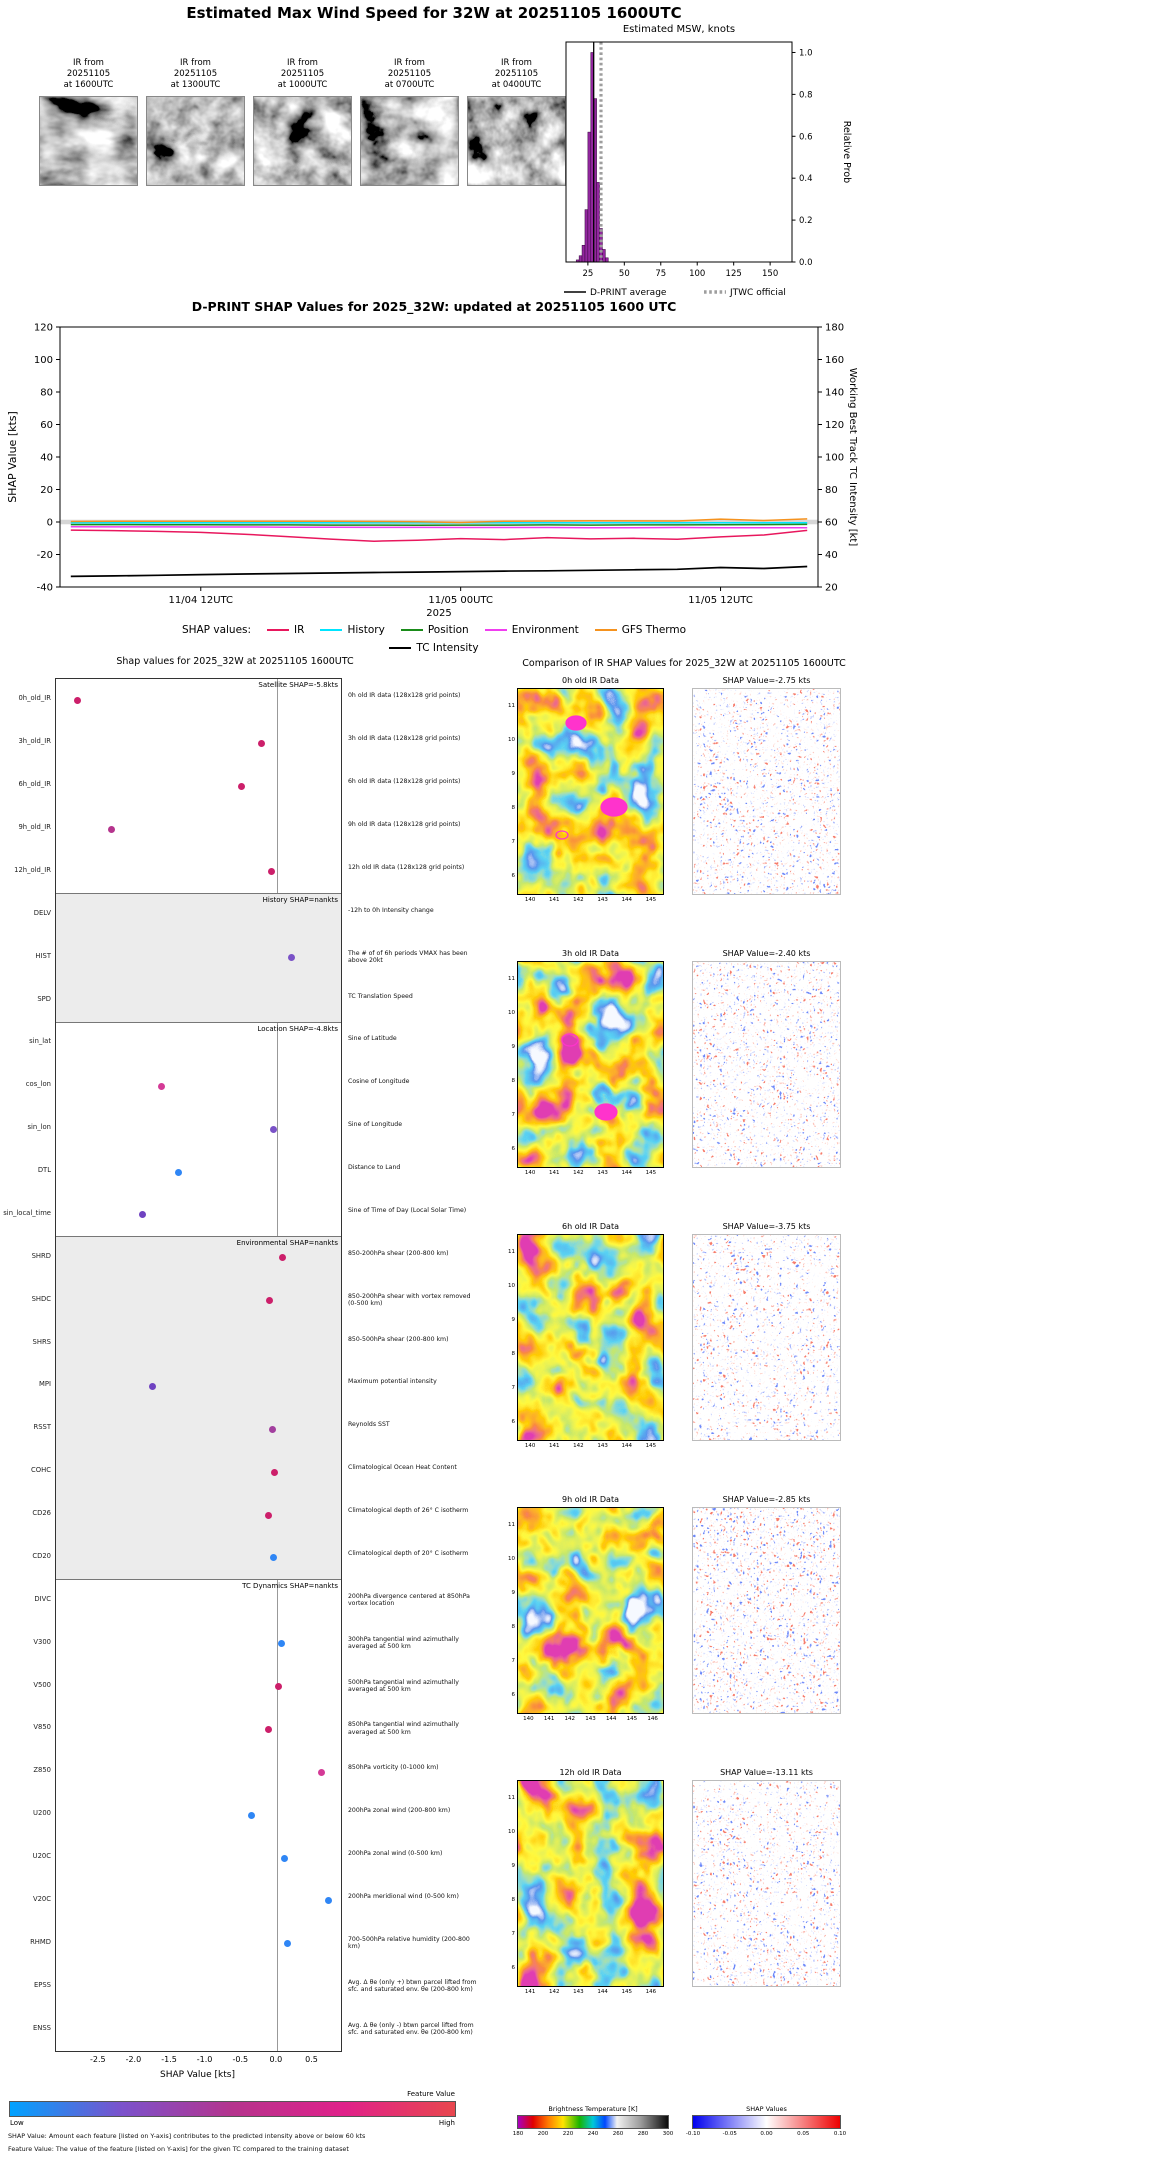 The image size is (1168, 2158). Describe the element at coordinates (197, 2075) in the screenshot. I see `dotplot-xlabel: SHAP Value [kts]` at that location.